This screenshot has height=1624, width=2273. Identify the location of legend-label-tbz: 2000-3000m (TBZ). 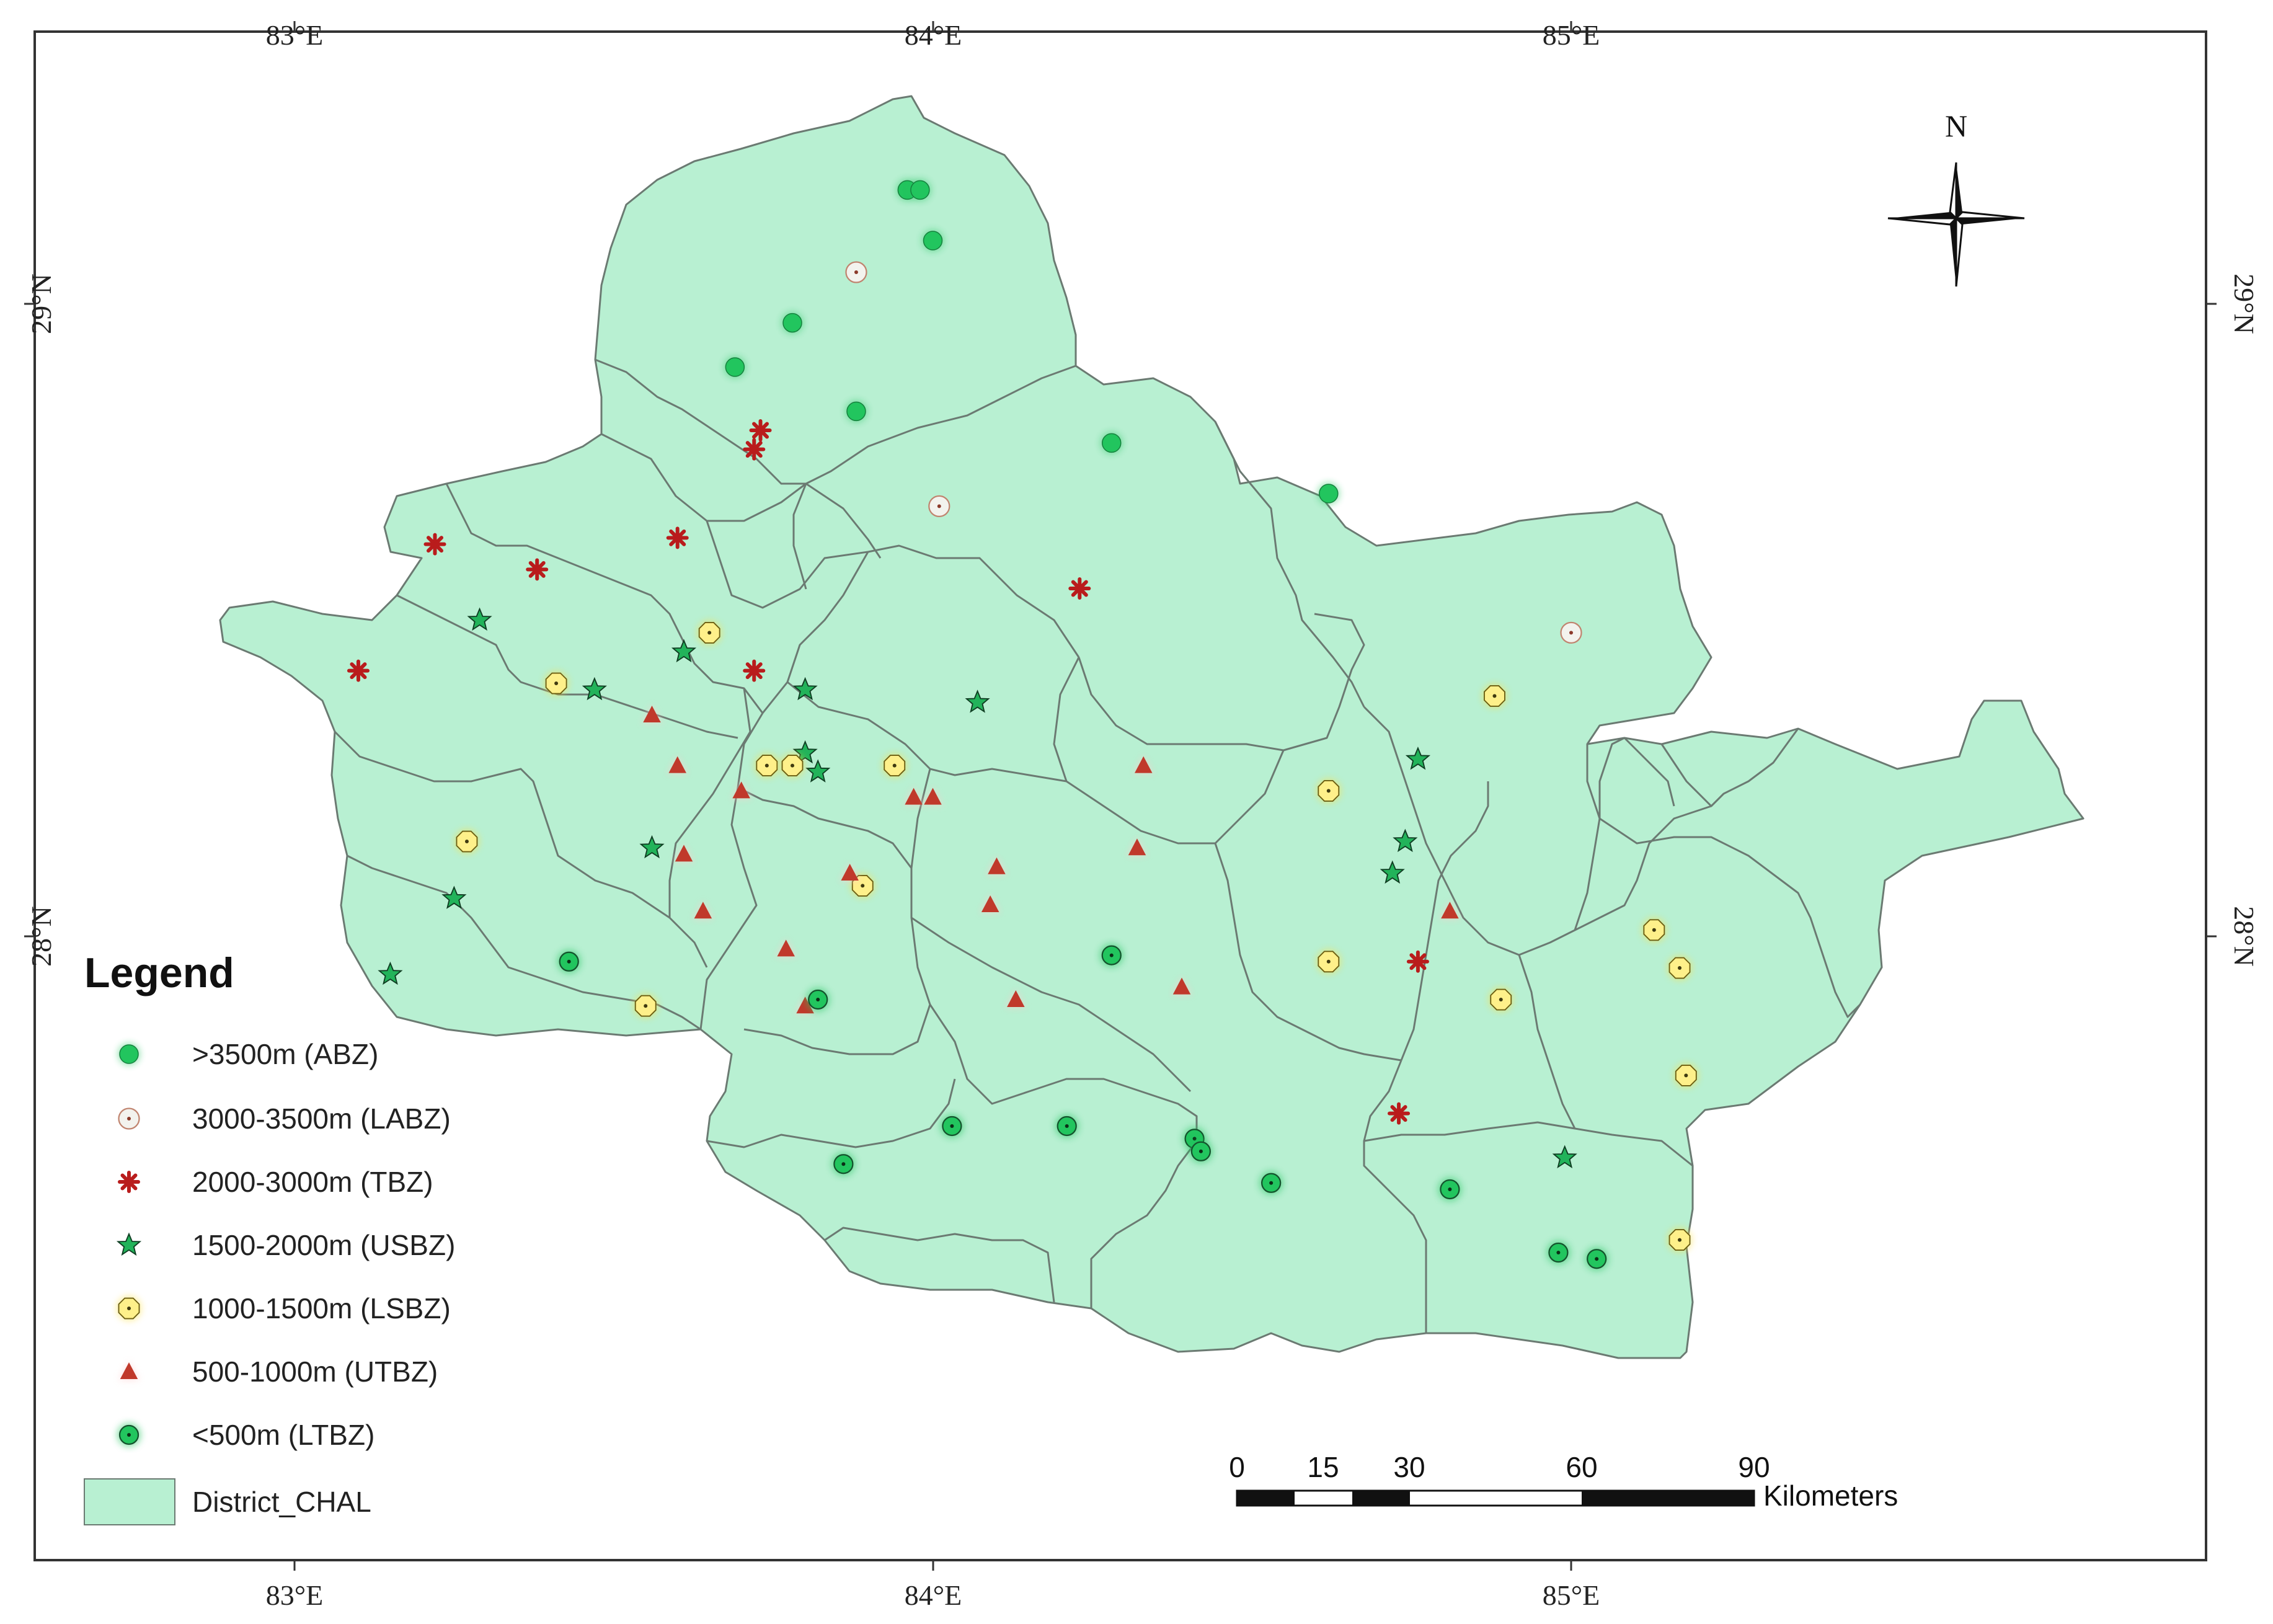
(312, 1182).